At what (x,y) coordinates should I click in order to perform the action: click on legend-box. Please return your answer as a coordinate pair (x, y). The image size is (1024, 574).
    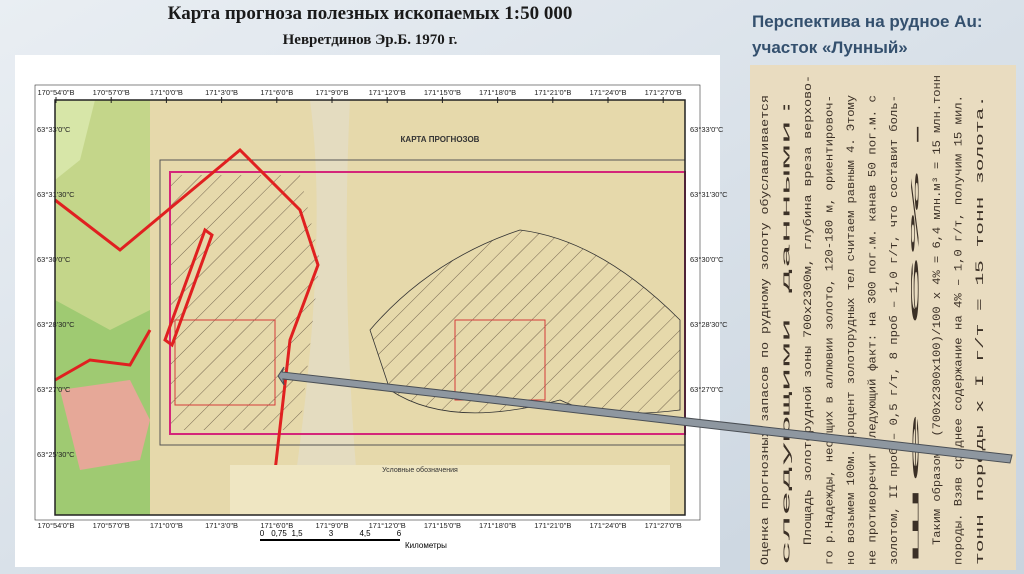
    Looking at the image, I should click on (450, 490).